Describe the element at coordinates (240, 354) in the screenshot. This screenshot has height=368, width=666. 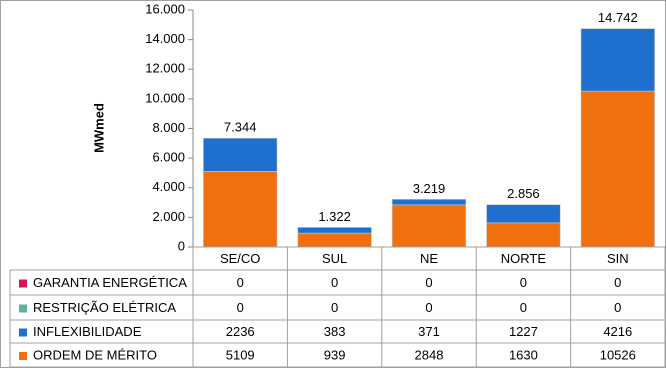
I see `table-value: 5109` at that location.